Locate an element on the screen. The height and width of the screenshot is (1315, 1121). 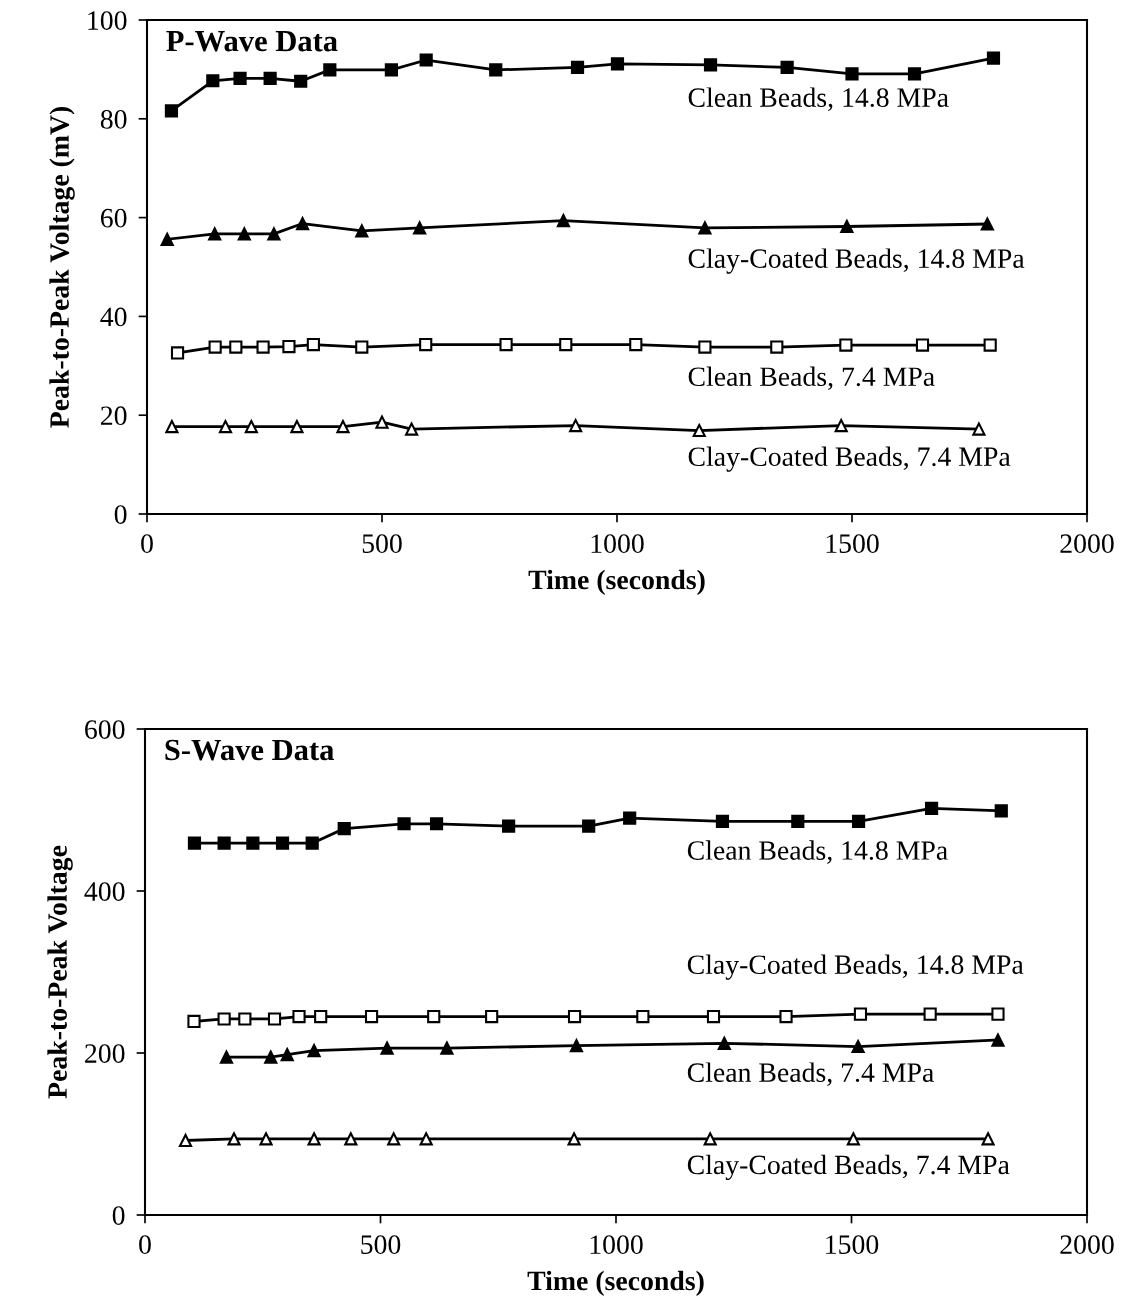
y-tick-label: 600 is located at coordinates (105, 729).